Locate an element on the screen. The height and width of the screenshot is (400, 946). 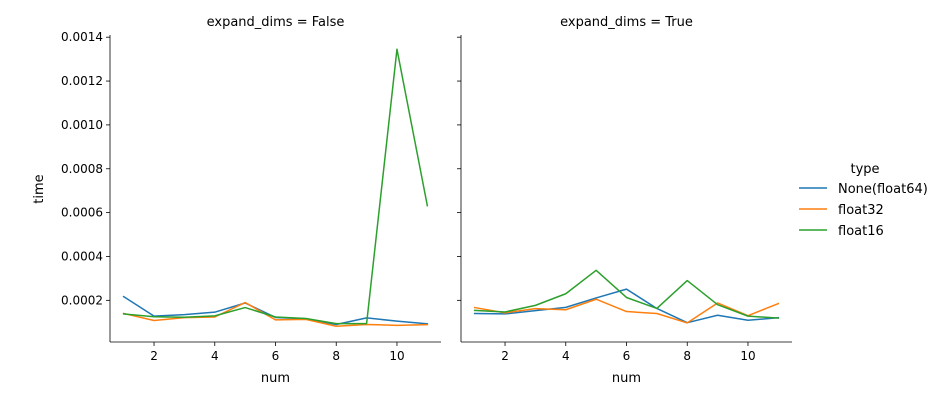
y-tick-label: 0.0002 is located at coordinates (82, 300).